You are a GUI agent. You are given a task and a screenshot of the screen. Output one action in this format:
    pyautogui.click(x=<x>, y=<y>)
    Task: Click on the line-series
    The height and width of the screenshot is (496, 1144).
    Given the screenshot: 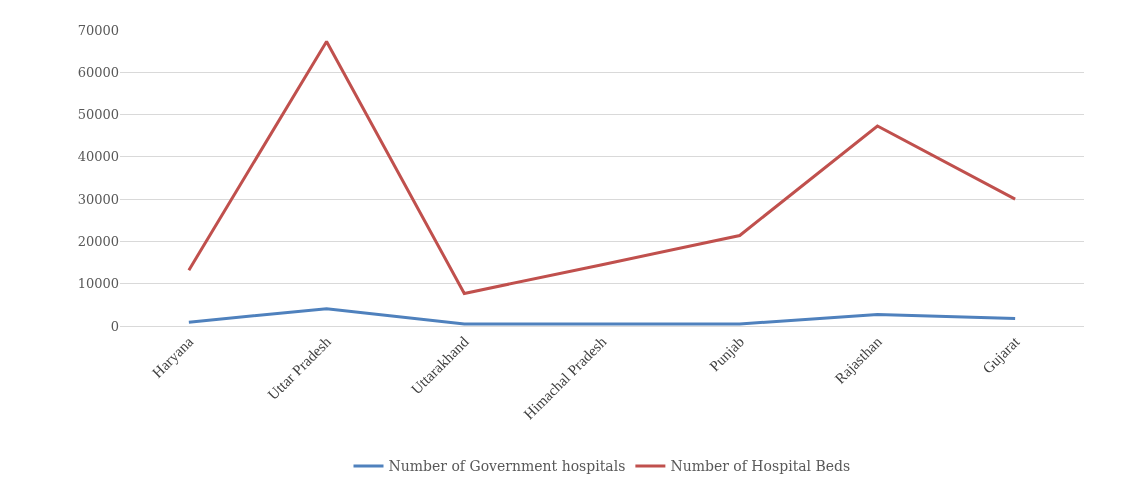 What is the action you would take?
    pyautogui.click(x=602, y=316)
    